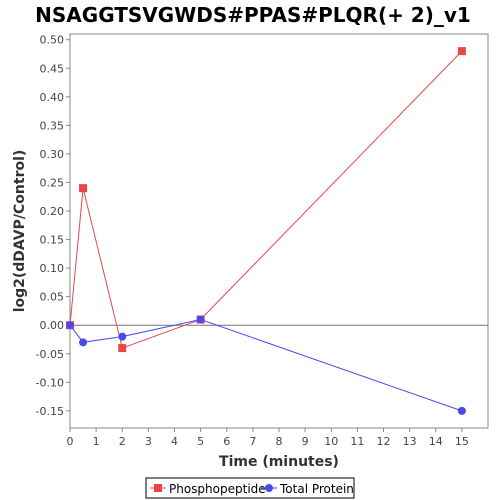 The height and width of the screenshot is (500, 500). I want to click on legend-box, so click(250, 488).